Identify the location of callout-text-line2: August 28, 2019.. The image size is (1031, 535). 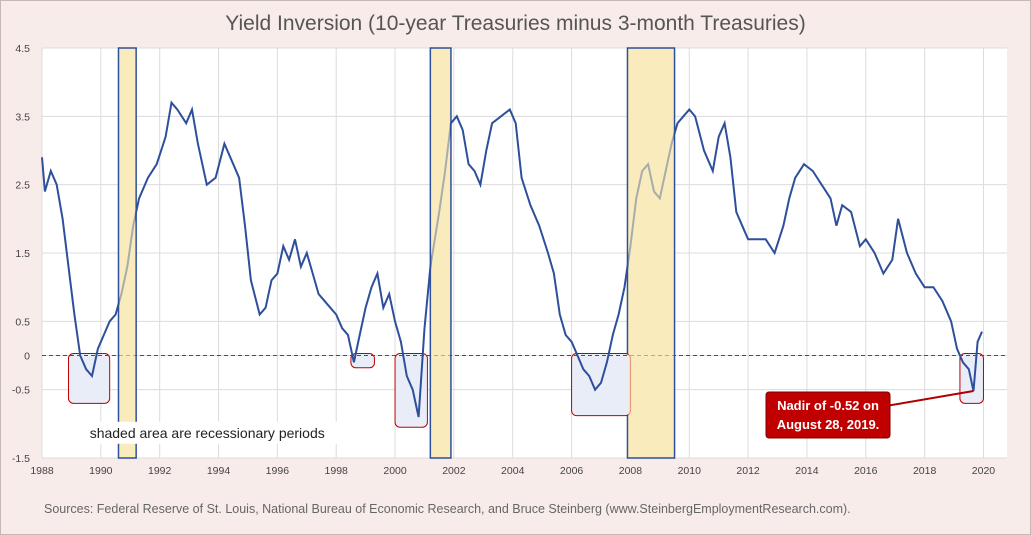
(828, 424).